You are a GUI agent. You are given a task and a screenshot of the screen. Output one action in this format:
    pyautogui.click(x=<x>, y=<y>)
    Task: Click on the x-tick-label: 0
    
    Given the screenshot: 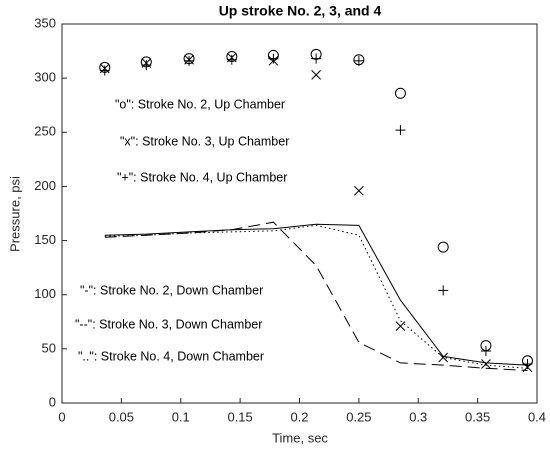 What is the action you would take?
    pyautogui.click(x=61, y=416)
    